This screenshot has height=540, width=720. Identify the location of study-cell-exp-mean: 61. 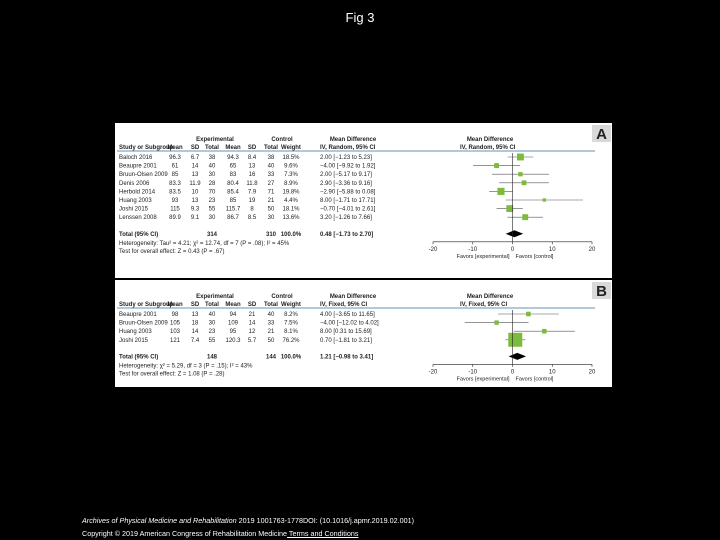
(175, 167).